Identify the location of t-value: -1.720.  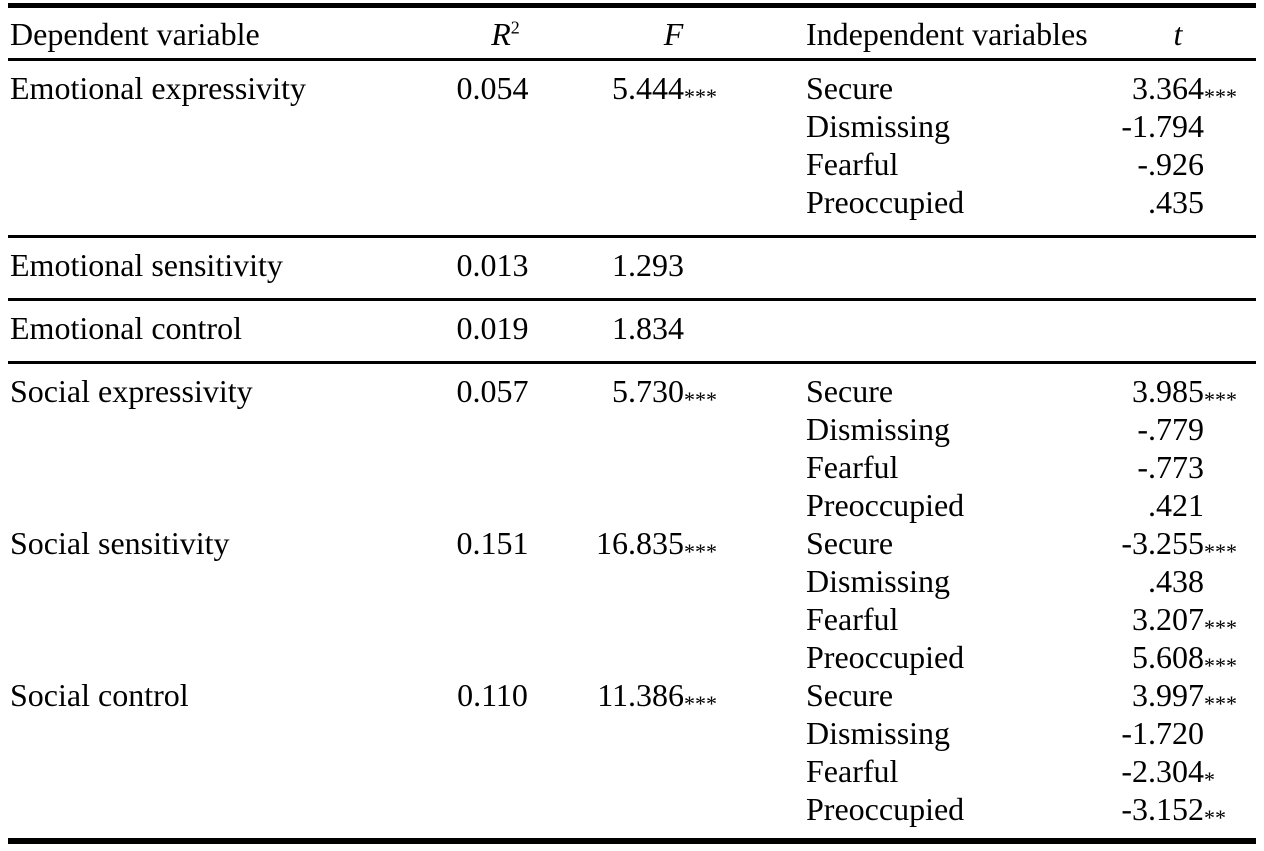
(1162, 733).